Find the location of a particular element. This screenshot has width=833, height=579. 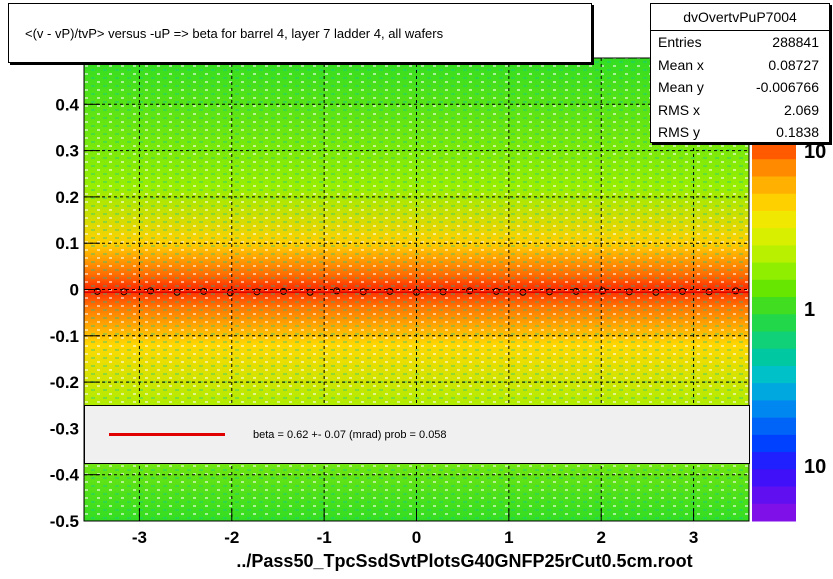

stats-value: -0.006766 is located at coordinates (787, 87).